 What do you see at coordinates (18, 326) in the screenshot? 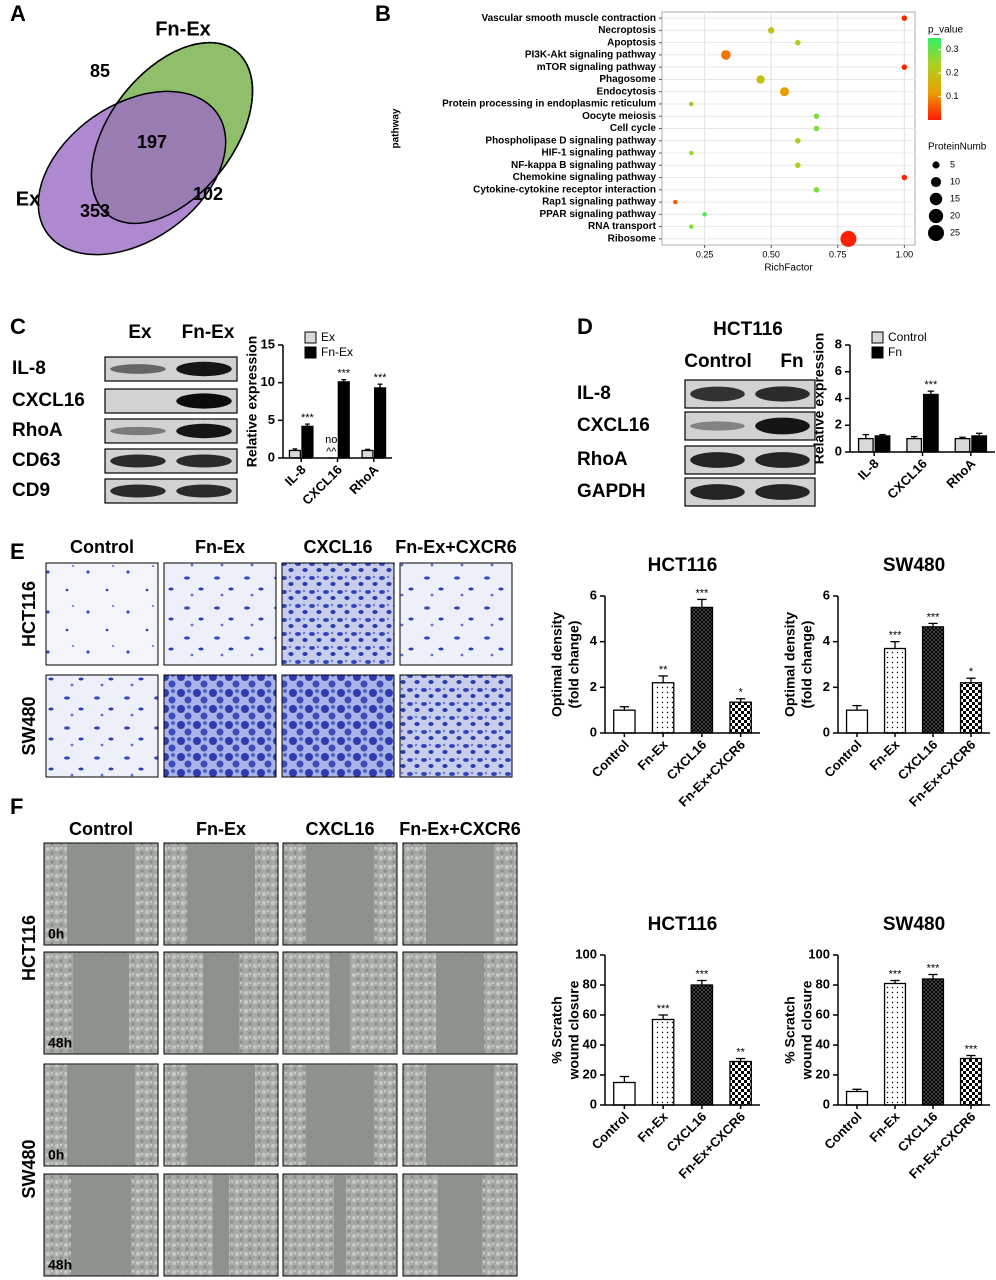
I see `panel-label: C` at bounding box center [18, 326].